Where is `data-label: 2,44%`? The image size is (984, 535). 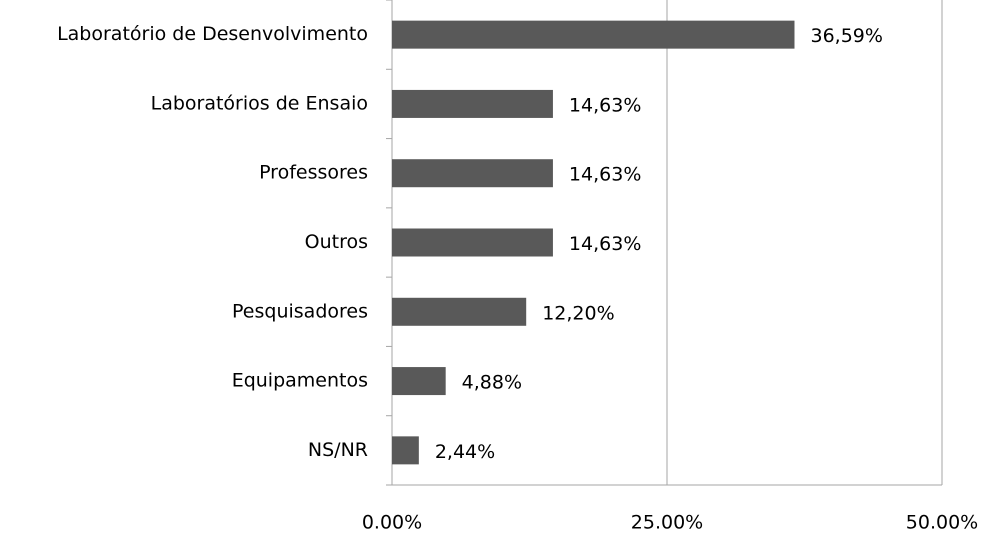
data-label: 2,44% is located at coordinates (465, 452).